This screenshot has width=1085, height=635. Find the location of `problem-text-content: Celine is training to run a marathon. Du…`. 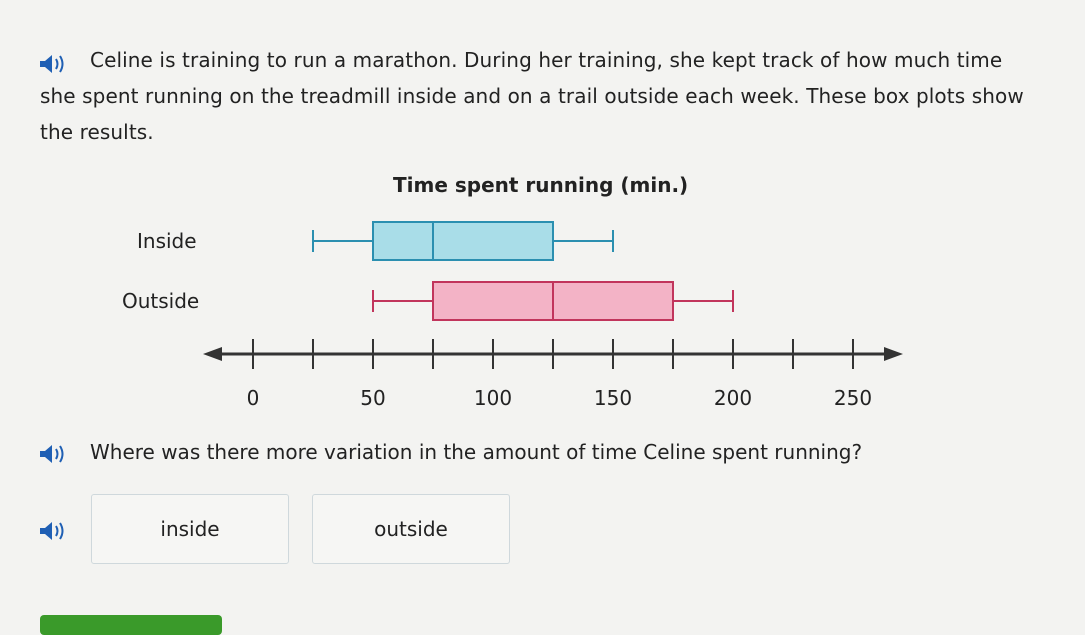

problem-text-content: Celine is training to run a marathon. Du… is located at coordinates (532, 96).